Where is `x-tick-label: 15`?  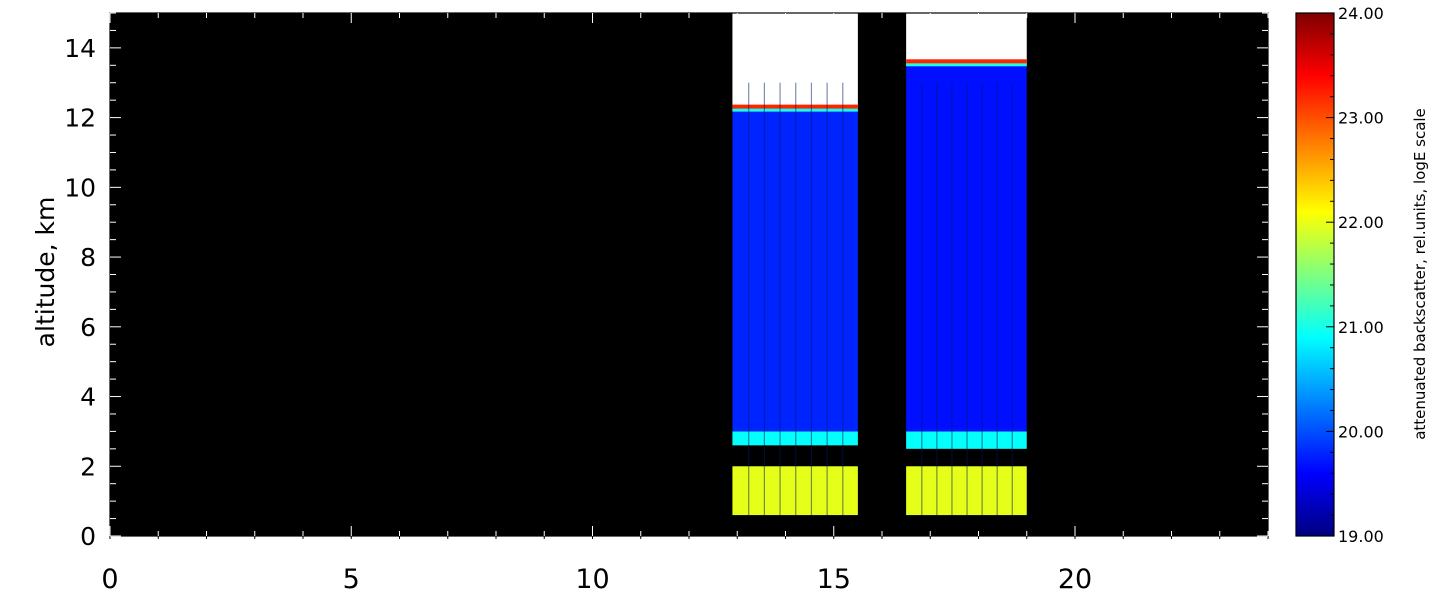 x-tick-label: 15 is located at coordinates (834, 579).